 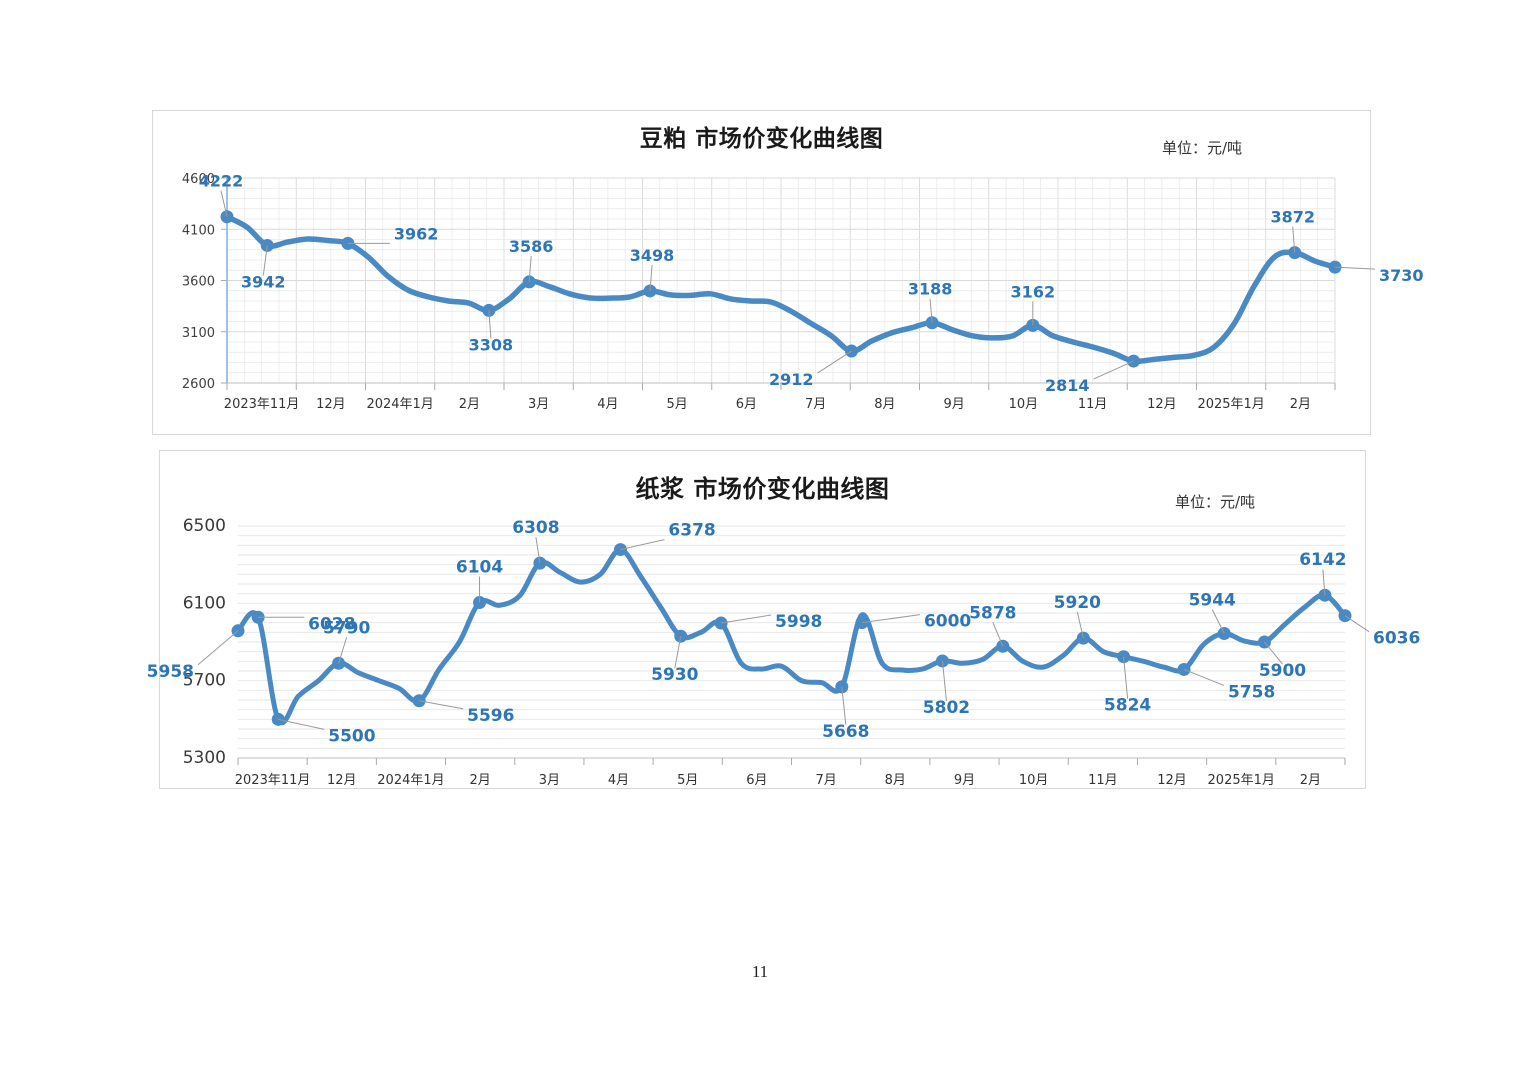 I want to click on data-point-label: 3586, so click(x=531, y=246).